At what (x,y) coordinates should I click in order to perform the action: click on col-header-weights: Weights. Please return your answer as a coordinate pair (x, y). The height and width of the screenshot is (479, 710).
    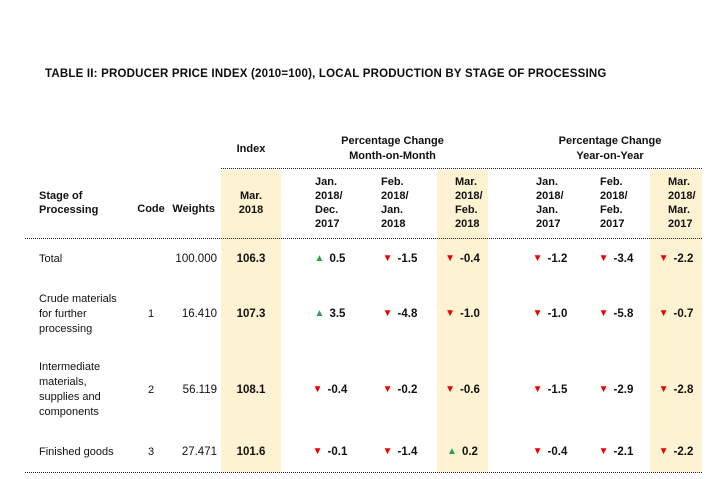
    Looking at the image, I should click on (193, 209).